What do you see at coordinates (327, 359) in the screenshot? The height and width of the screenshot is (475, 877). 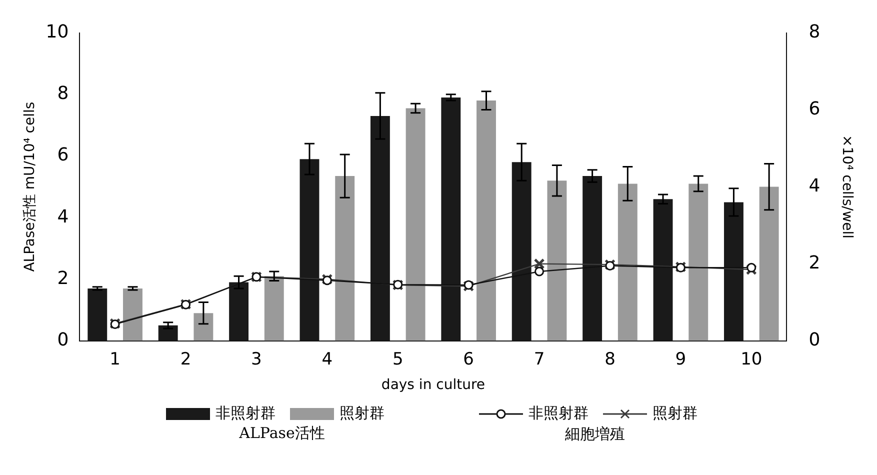 I see `x-tick-label: 4` at bounding box center [327, 359].